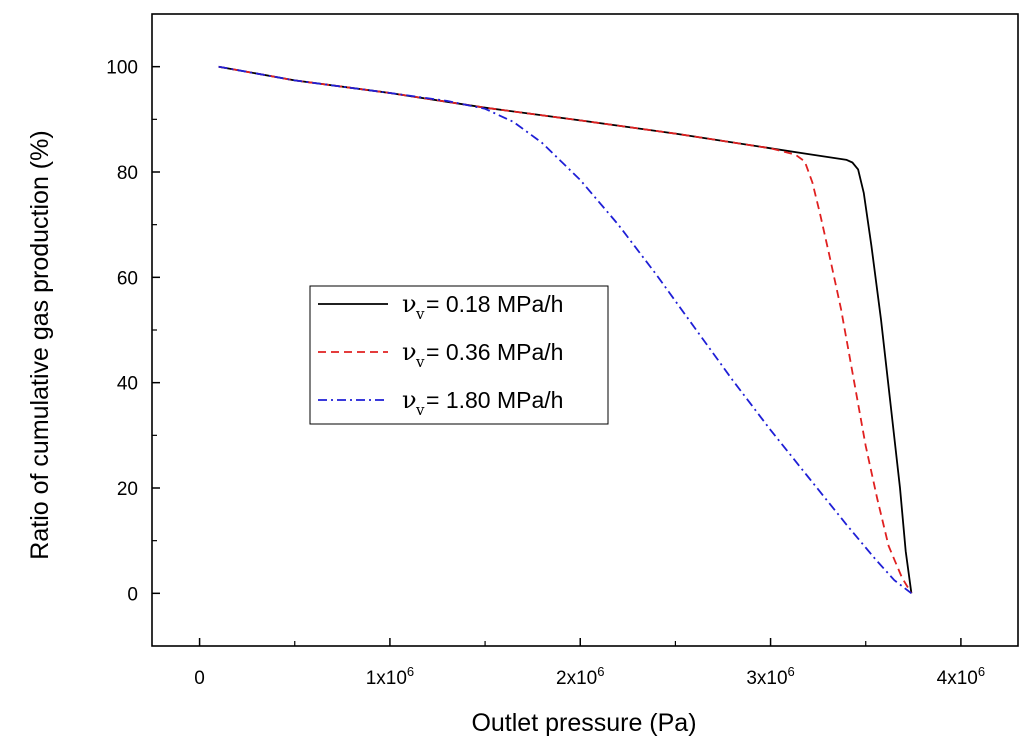 The width and height of the screenshot is (1024, 747). I want to click on x-axis-ticks: 0 1x10⁶ 2x10⁶ 3x10⁶ 4x10⁶, so click(589, 663).